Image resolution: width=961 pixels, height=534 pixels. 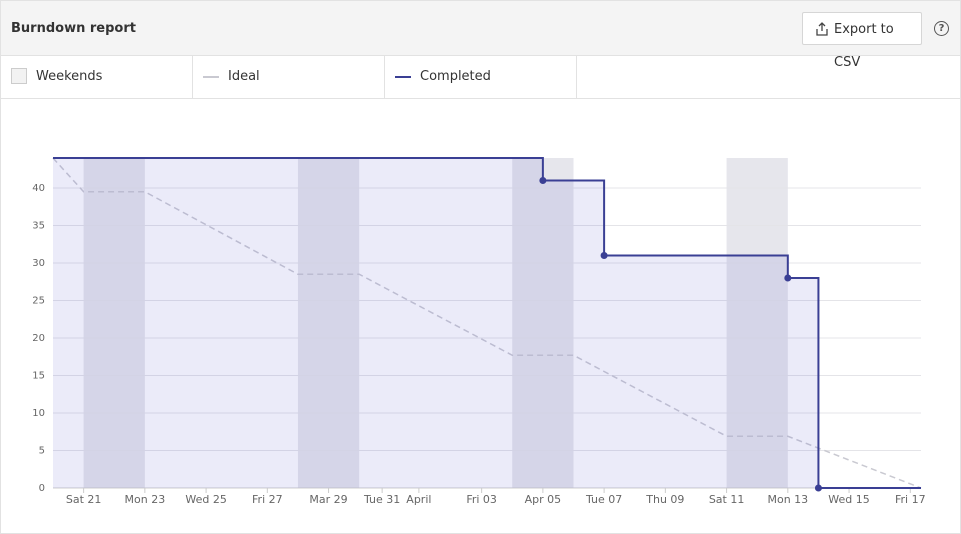 I want to click on x-tick-label: Wed 25, so click(x=205, y=499).